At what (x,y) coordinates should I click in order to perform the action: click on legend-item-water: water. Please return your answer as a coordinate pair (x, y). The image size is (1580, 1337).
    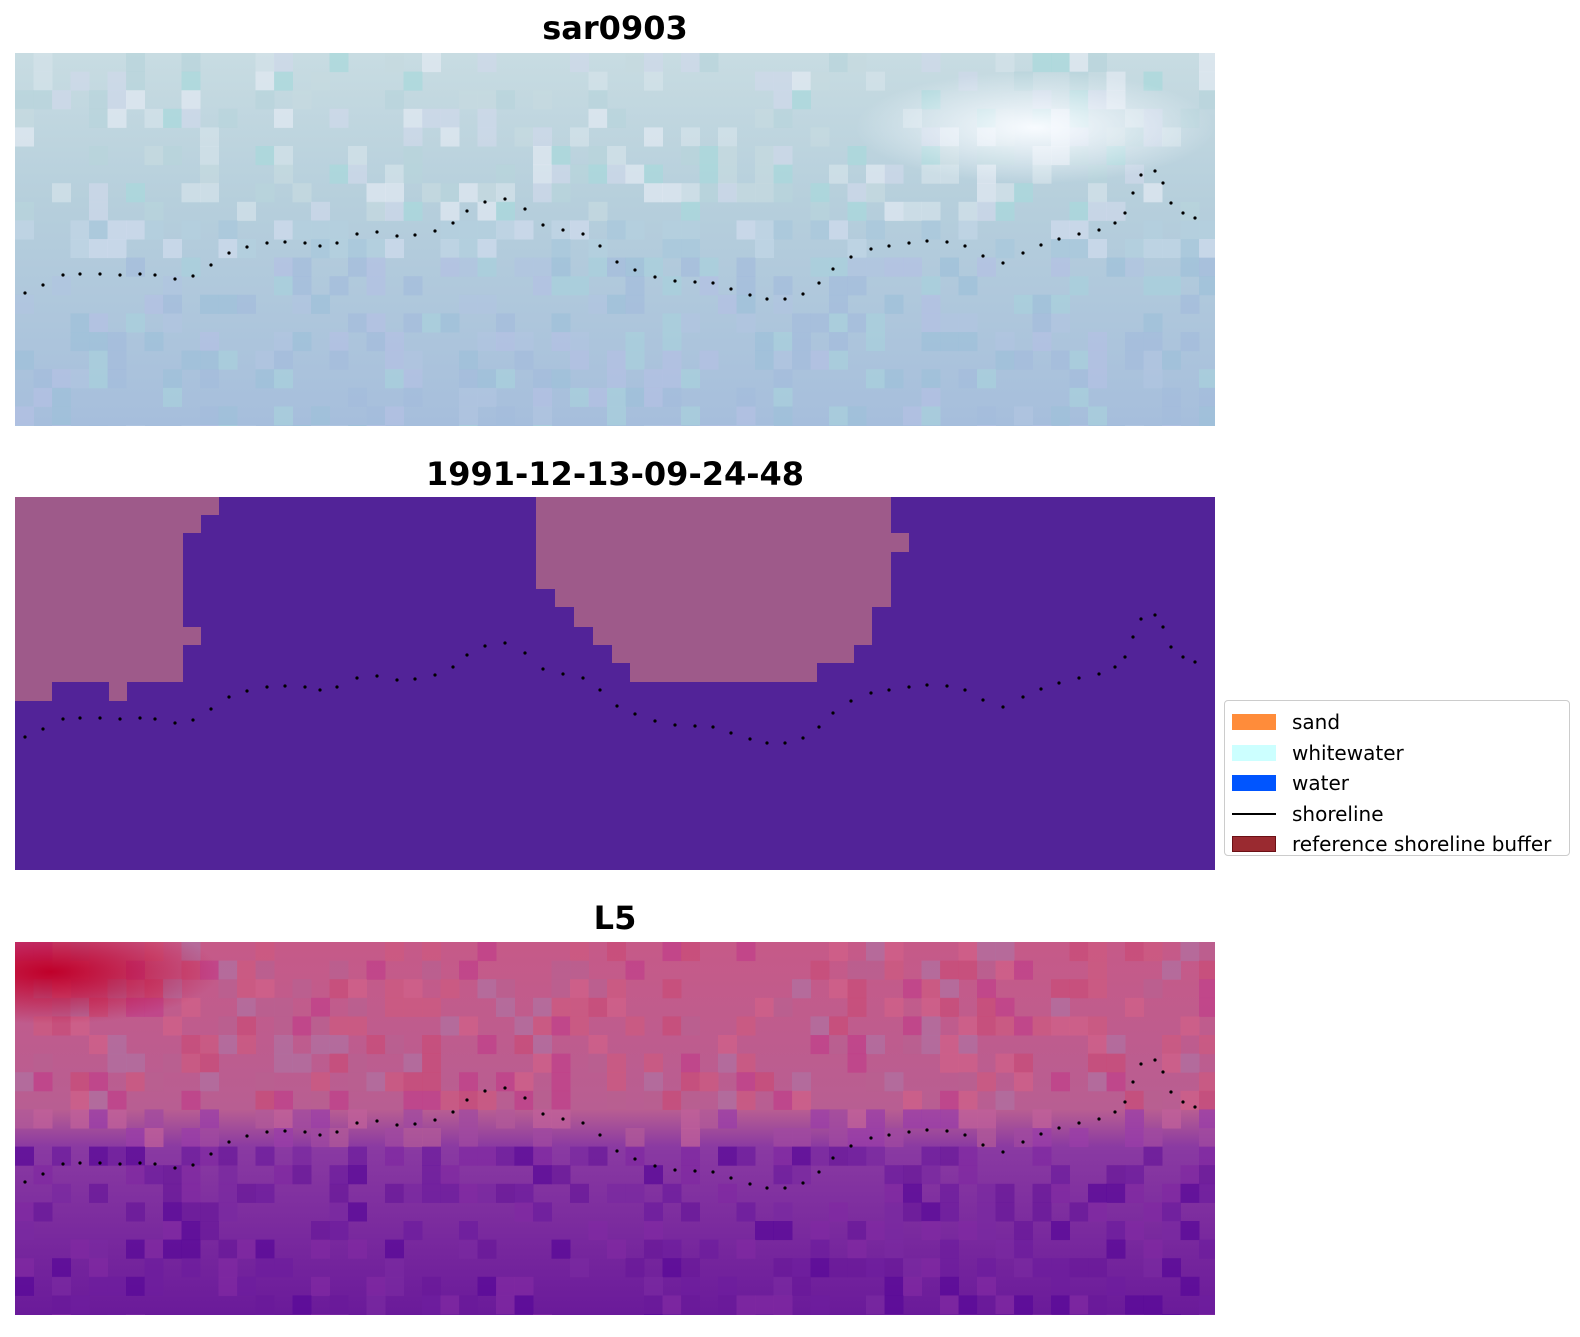
    Looking at the image, I should click on (1397, 783).